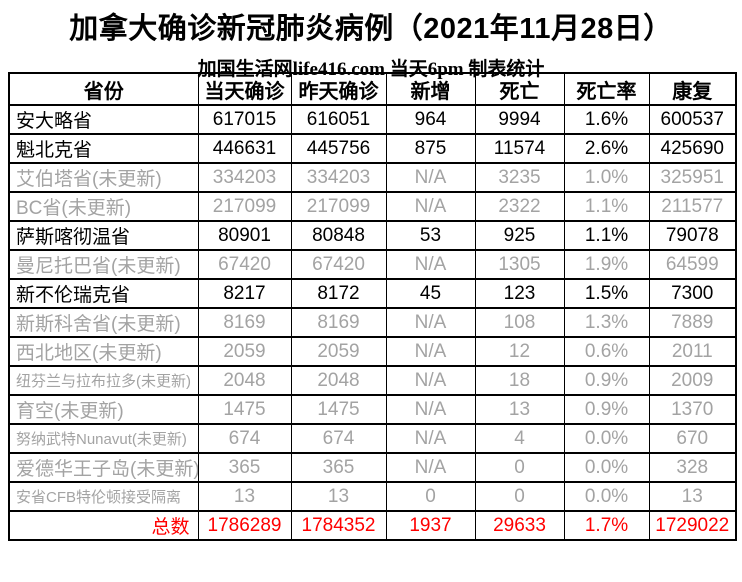  Describe the element at coordinates (692, 235) in the screenshot. I see `cell-recovered: 79078` at that location.